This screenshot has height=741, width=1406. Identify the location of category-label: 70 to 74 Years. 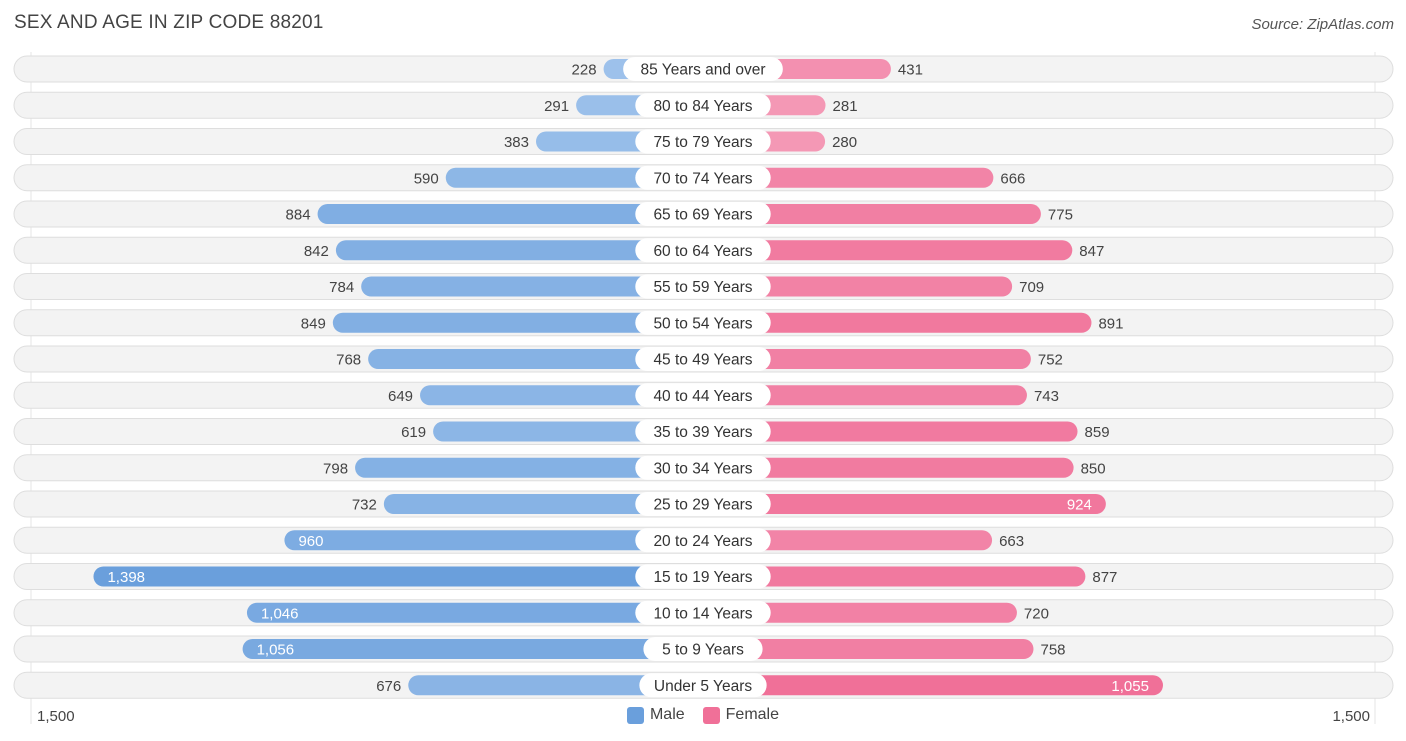
(702, 178).